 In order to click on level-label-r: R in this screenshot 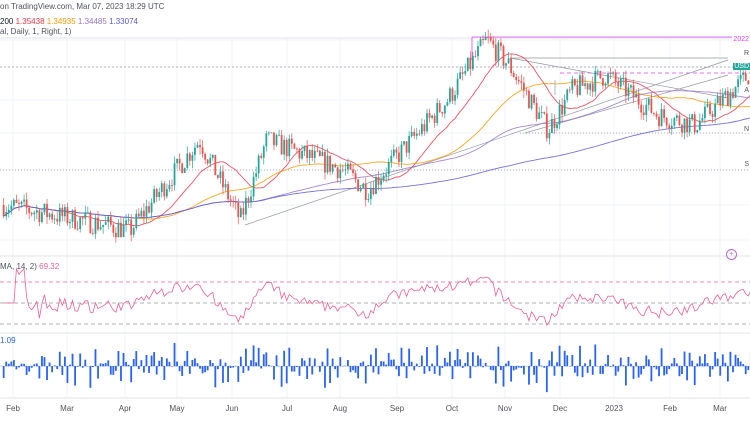, I will do `click(746, 53)`.